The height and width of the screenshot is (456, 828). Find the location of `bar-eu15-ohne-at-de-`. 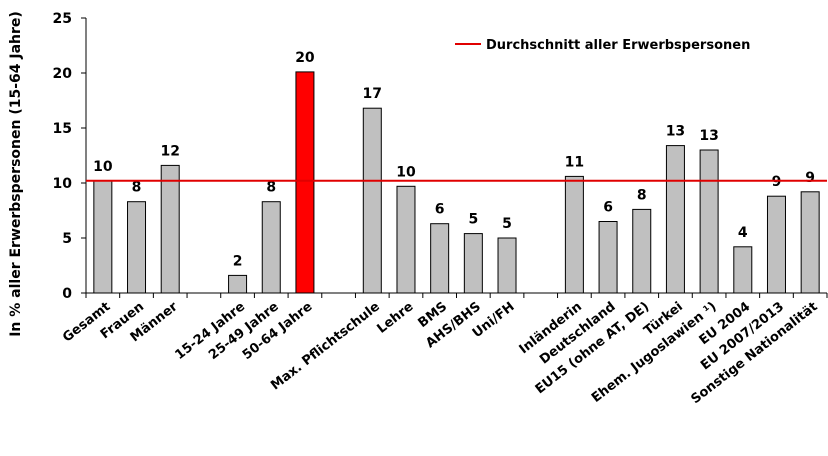

bar-eu15-ohne-at-de- is located at coordinates (642, 251).